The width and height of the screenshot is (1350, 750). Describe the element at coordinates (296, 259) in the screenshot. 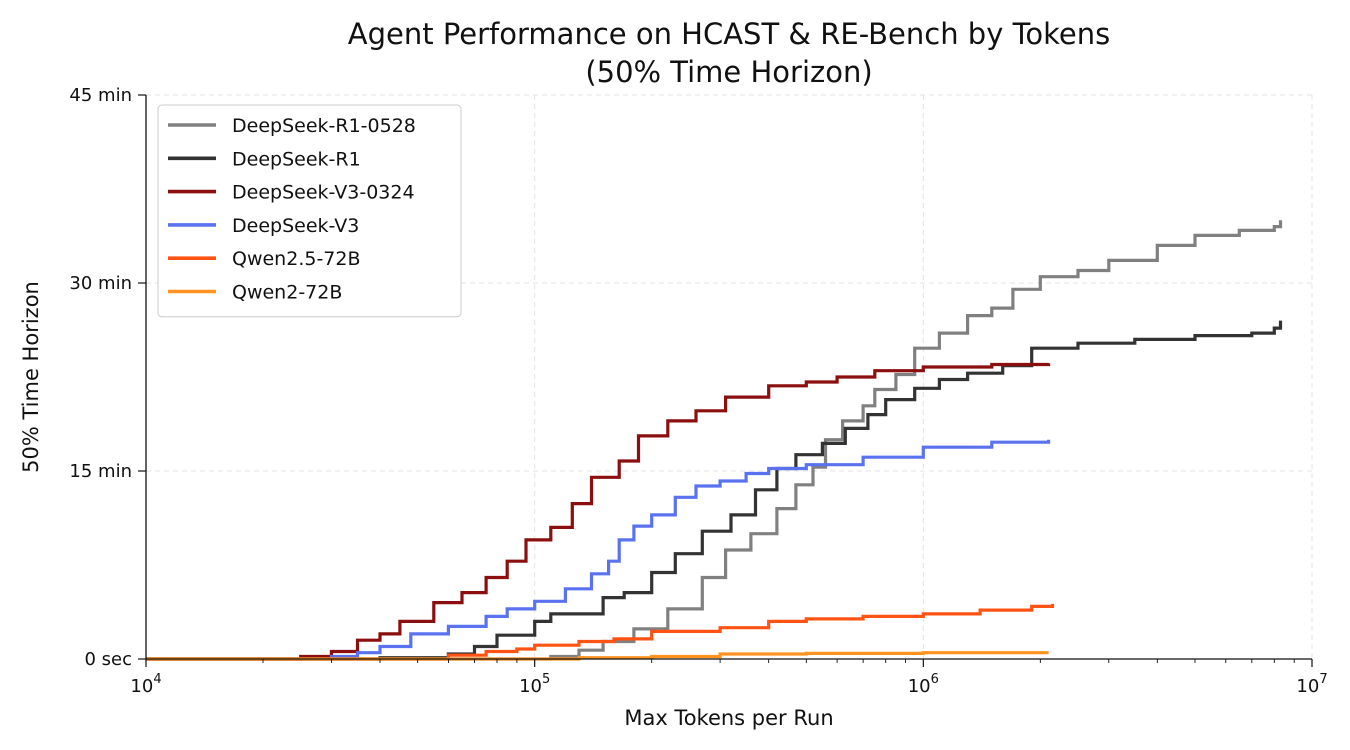

I see `legend-label: Qwen2.5-72B` at that location.